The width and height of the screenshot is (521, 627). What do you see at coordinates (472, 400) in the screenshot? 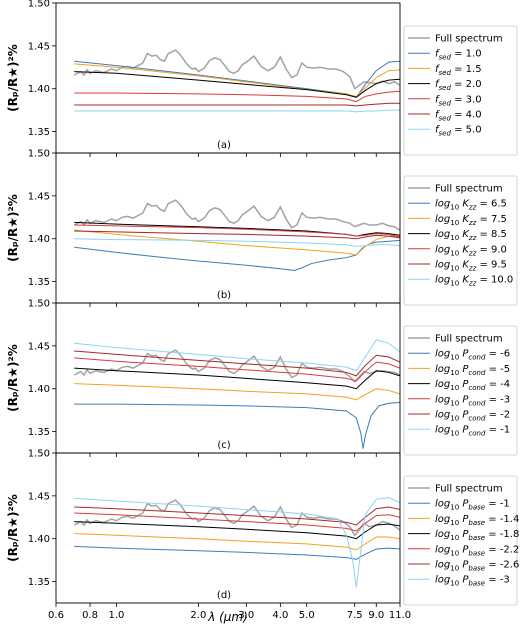
I see `legend-label: log10 Pcond = -3` at bounding box center [472, 400].